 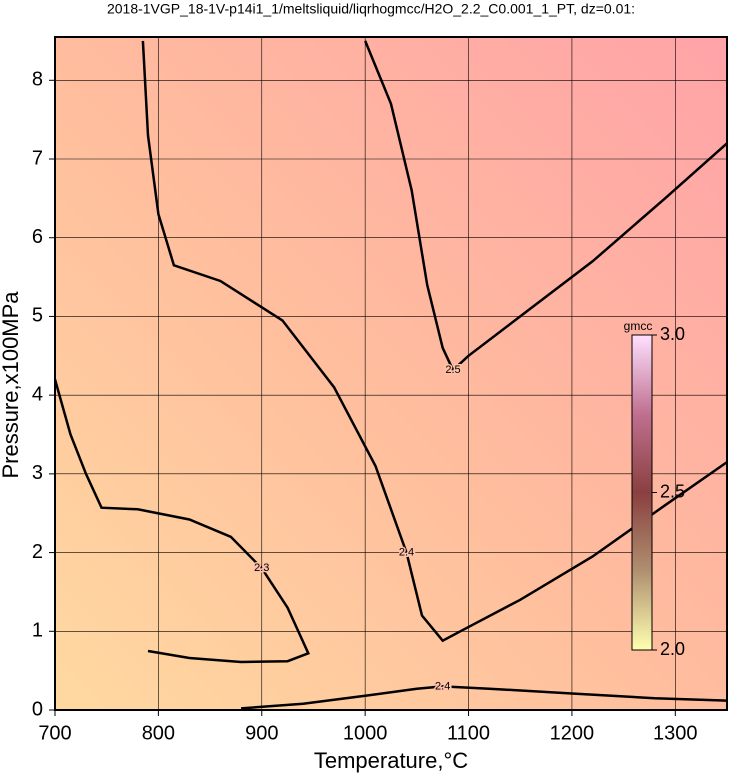 I want to click on x-tick-label: 1200, so click(x=572, y=733).